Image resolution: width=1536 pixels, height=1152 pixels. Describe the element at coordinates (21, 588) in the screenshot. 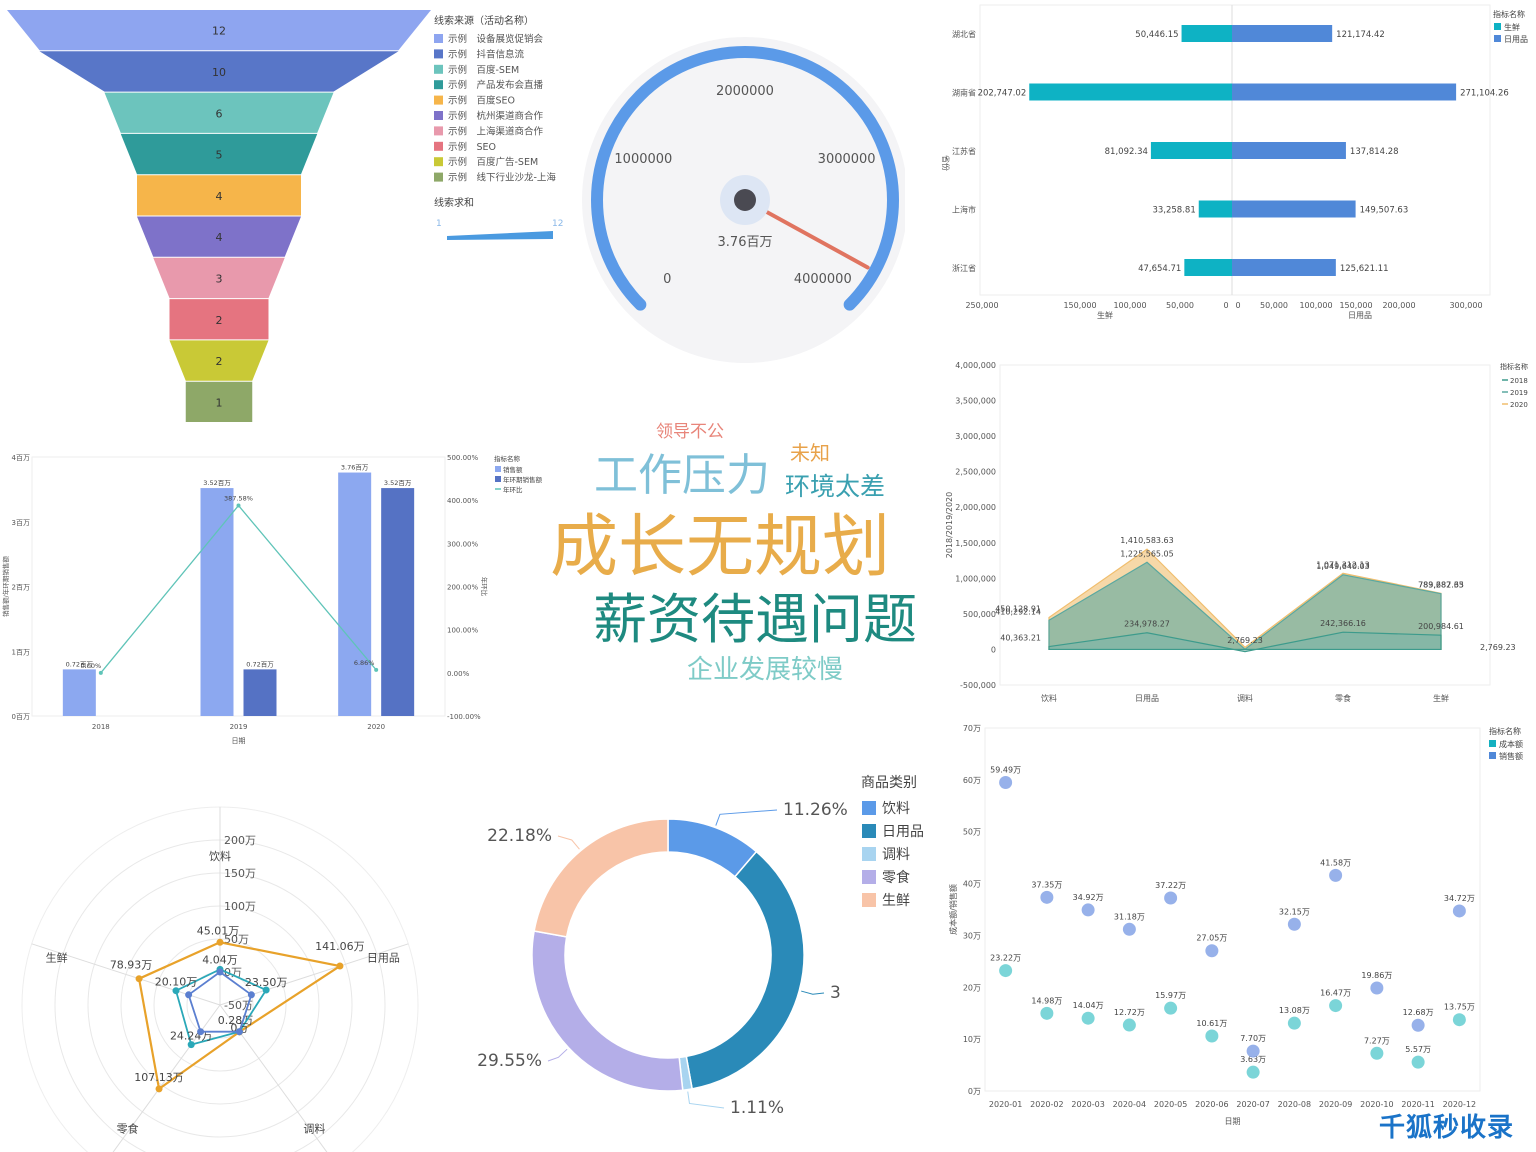

I see `barline-left-tick: 2百万` at that location.